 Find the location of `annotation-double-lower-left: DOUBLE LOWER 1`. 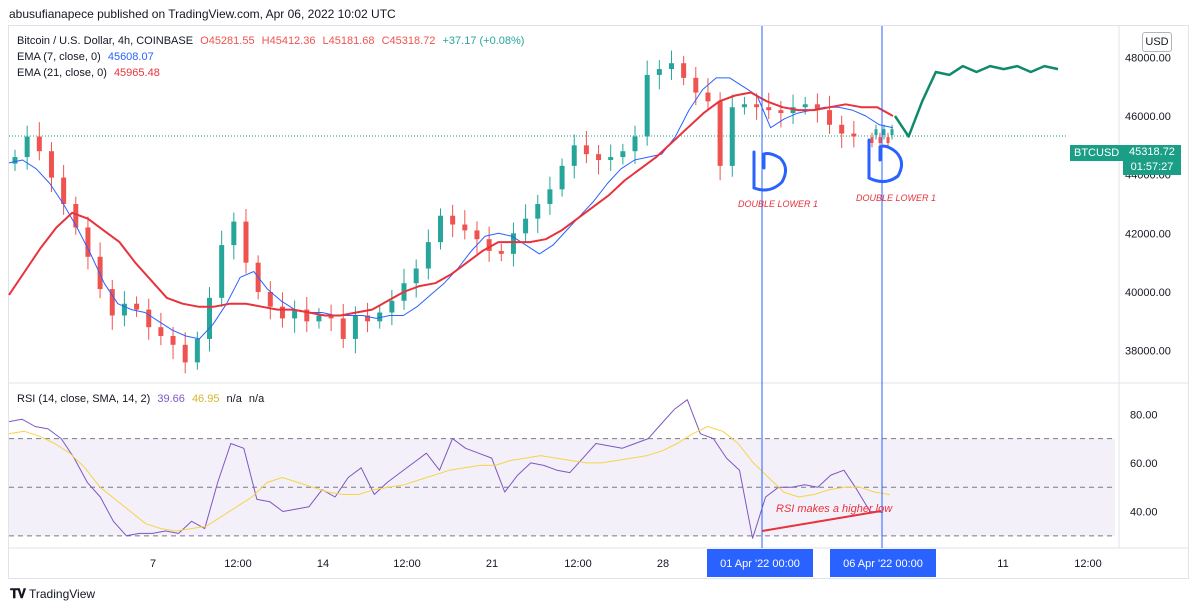

annotation-double-lower-left: DOUBLE LOWER 1 is located at coordinates (778, 204).